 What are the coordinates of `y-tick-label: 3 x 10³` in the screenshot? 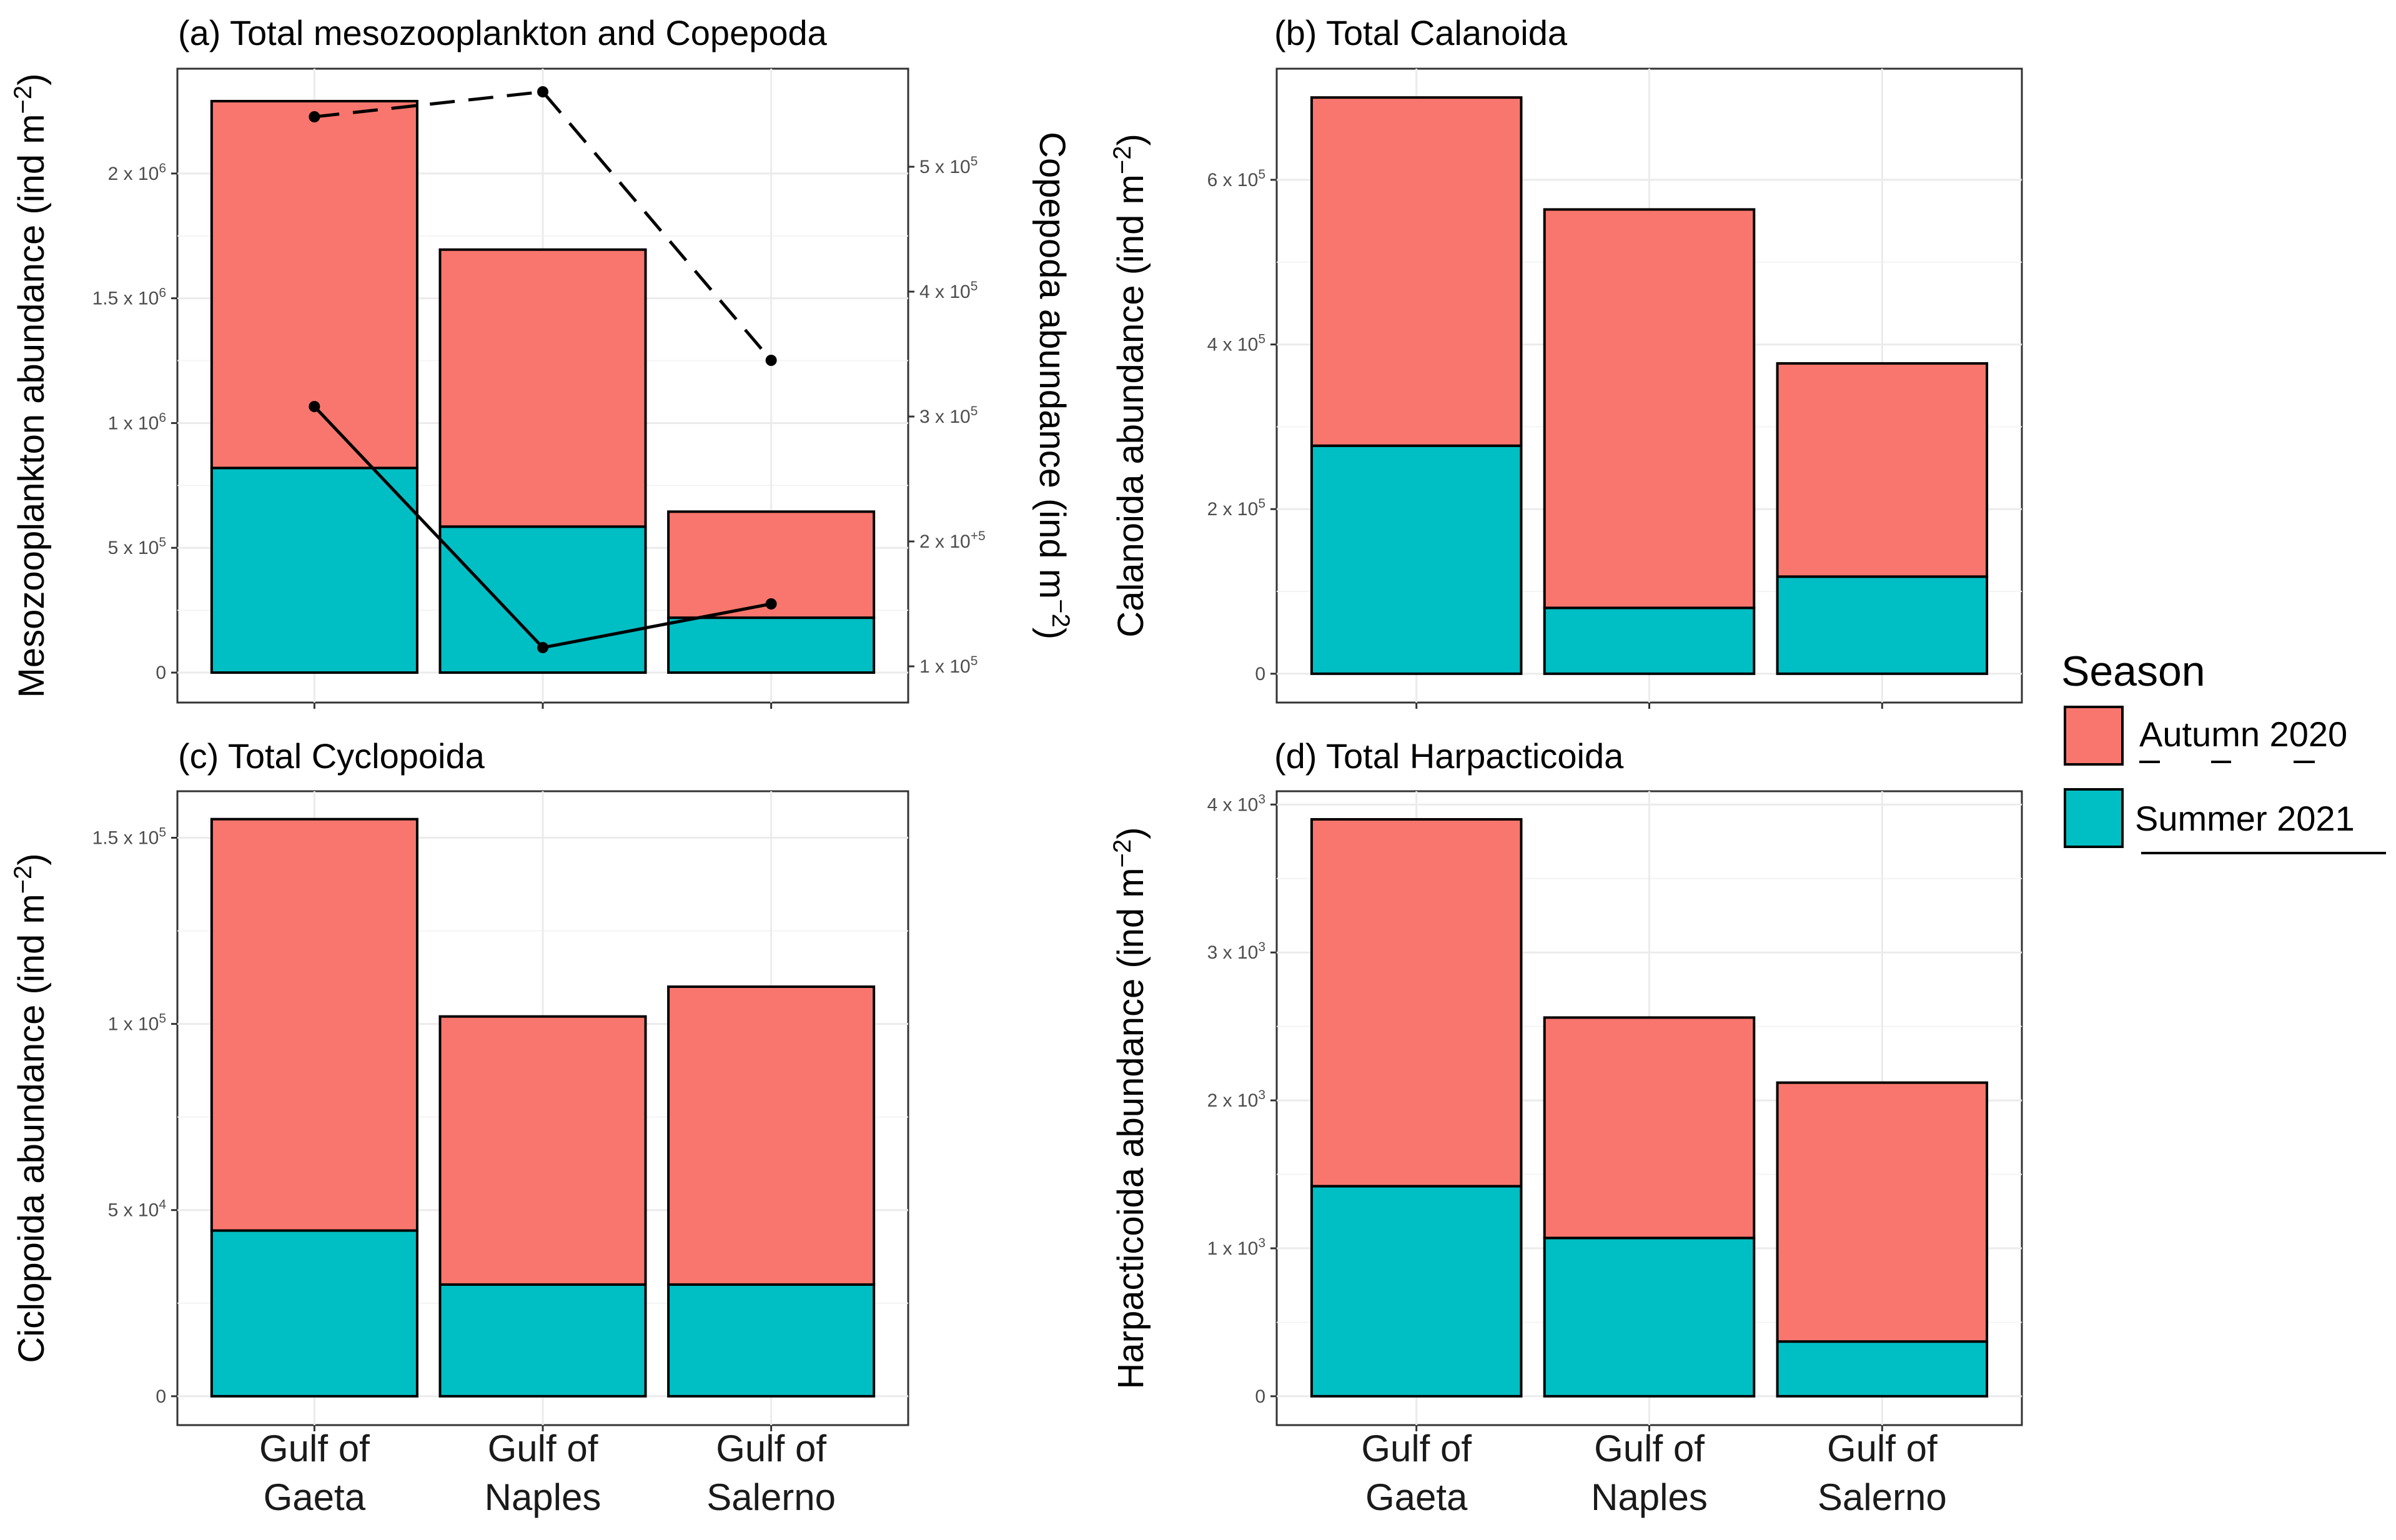 It's located at (1236, 951).